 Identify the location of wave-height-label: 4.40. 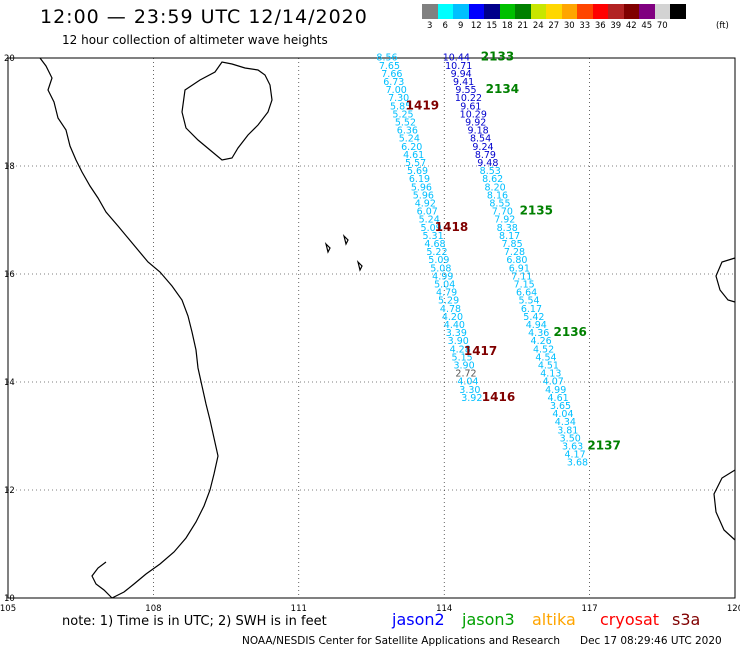
(454, 325).